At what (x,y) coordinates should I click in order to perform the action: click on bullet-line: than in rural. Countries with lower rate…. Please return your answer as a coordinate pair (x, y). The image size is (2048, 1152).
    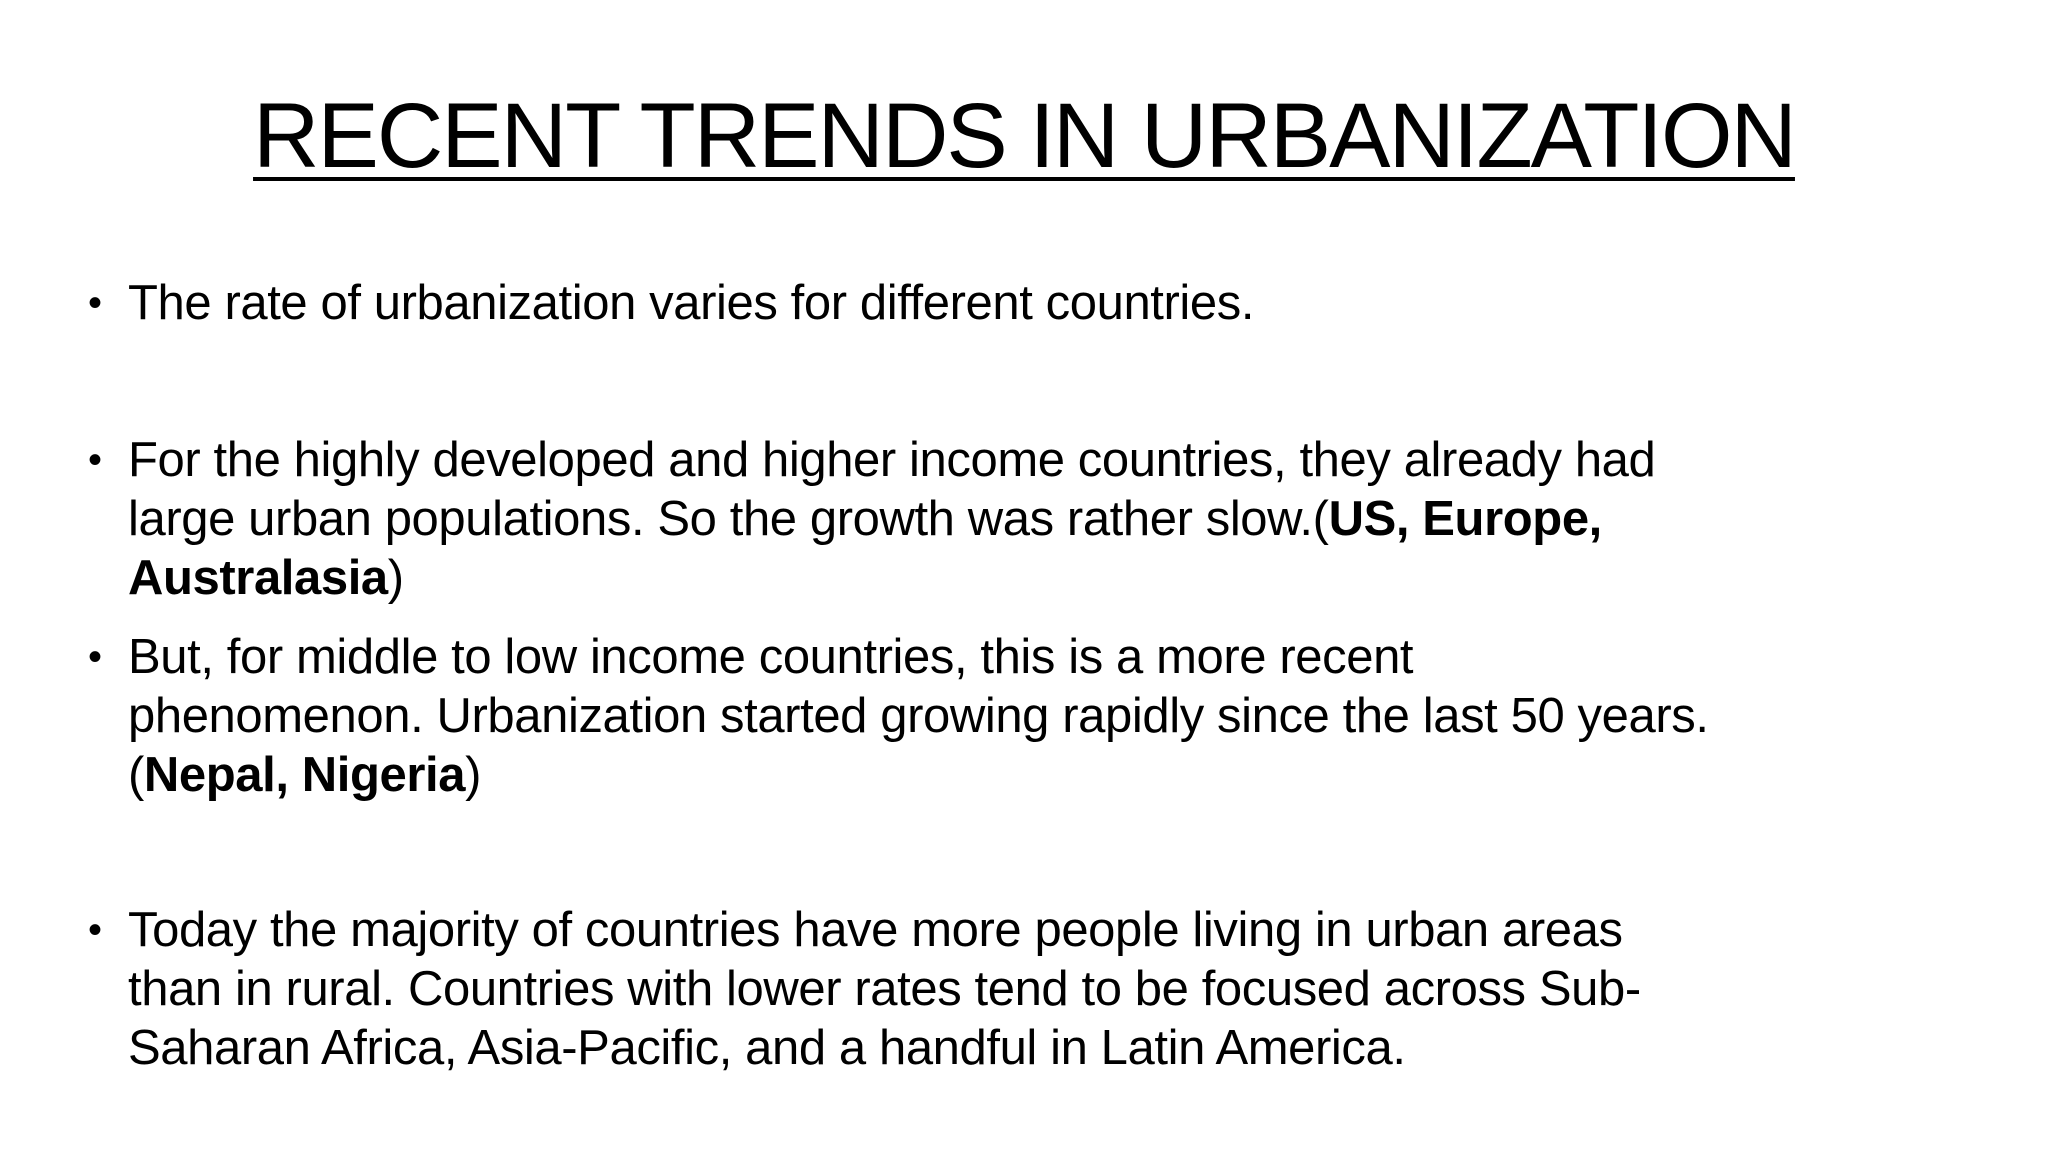
    Looking at the image, I should click on (884, 989).